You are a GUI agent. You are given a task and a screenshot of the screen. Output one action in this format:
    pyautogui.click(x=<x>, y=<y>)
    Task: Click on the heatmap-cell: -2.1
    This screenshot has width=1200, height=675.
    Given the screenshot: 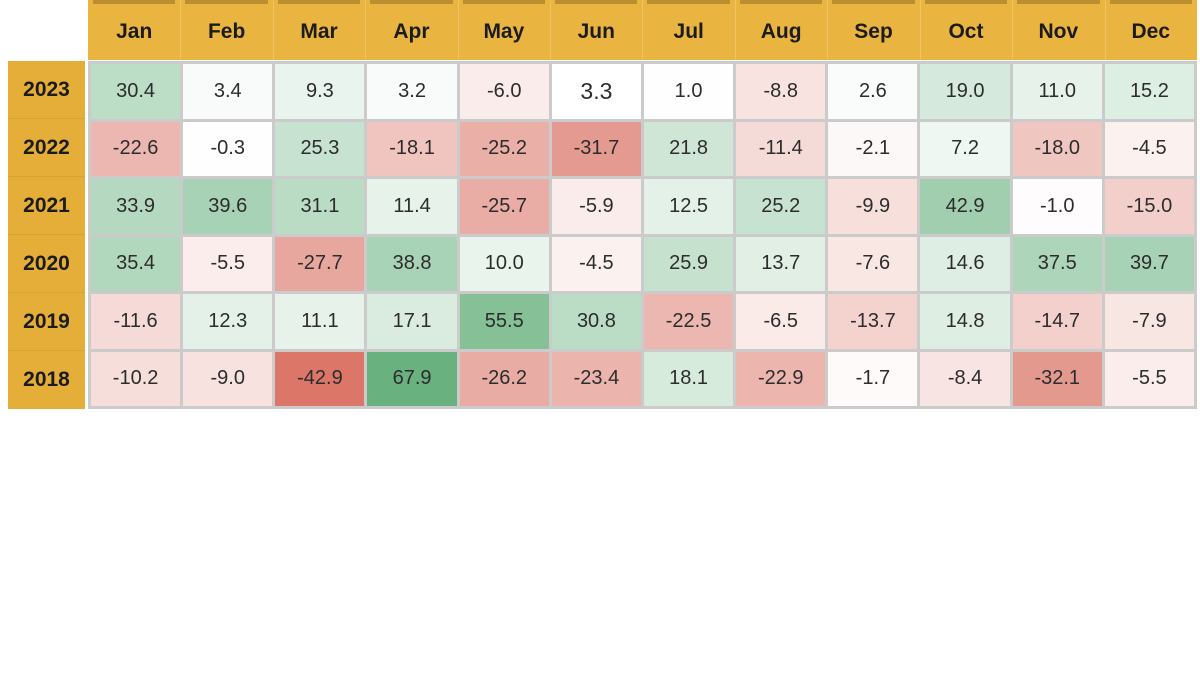 What is the action you would take?
    pyautogui.click(x=873, y=148)
    